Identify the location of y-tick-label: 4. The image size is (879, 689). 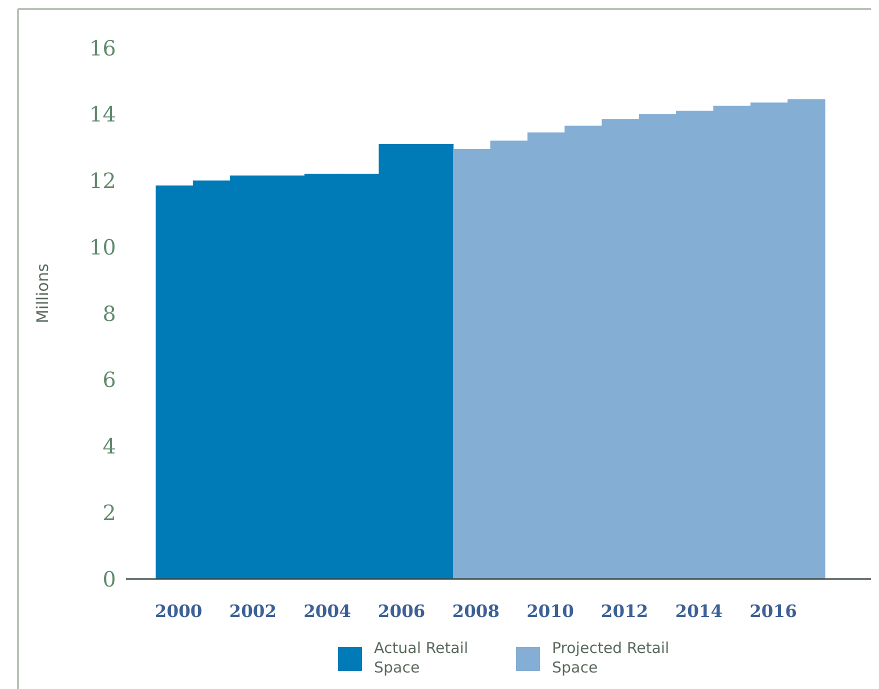
(109, 446).